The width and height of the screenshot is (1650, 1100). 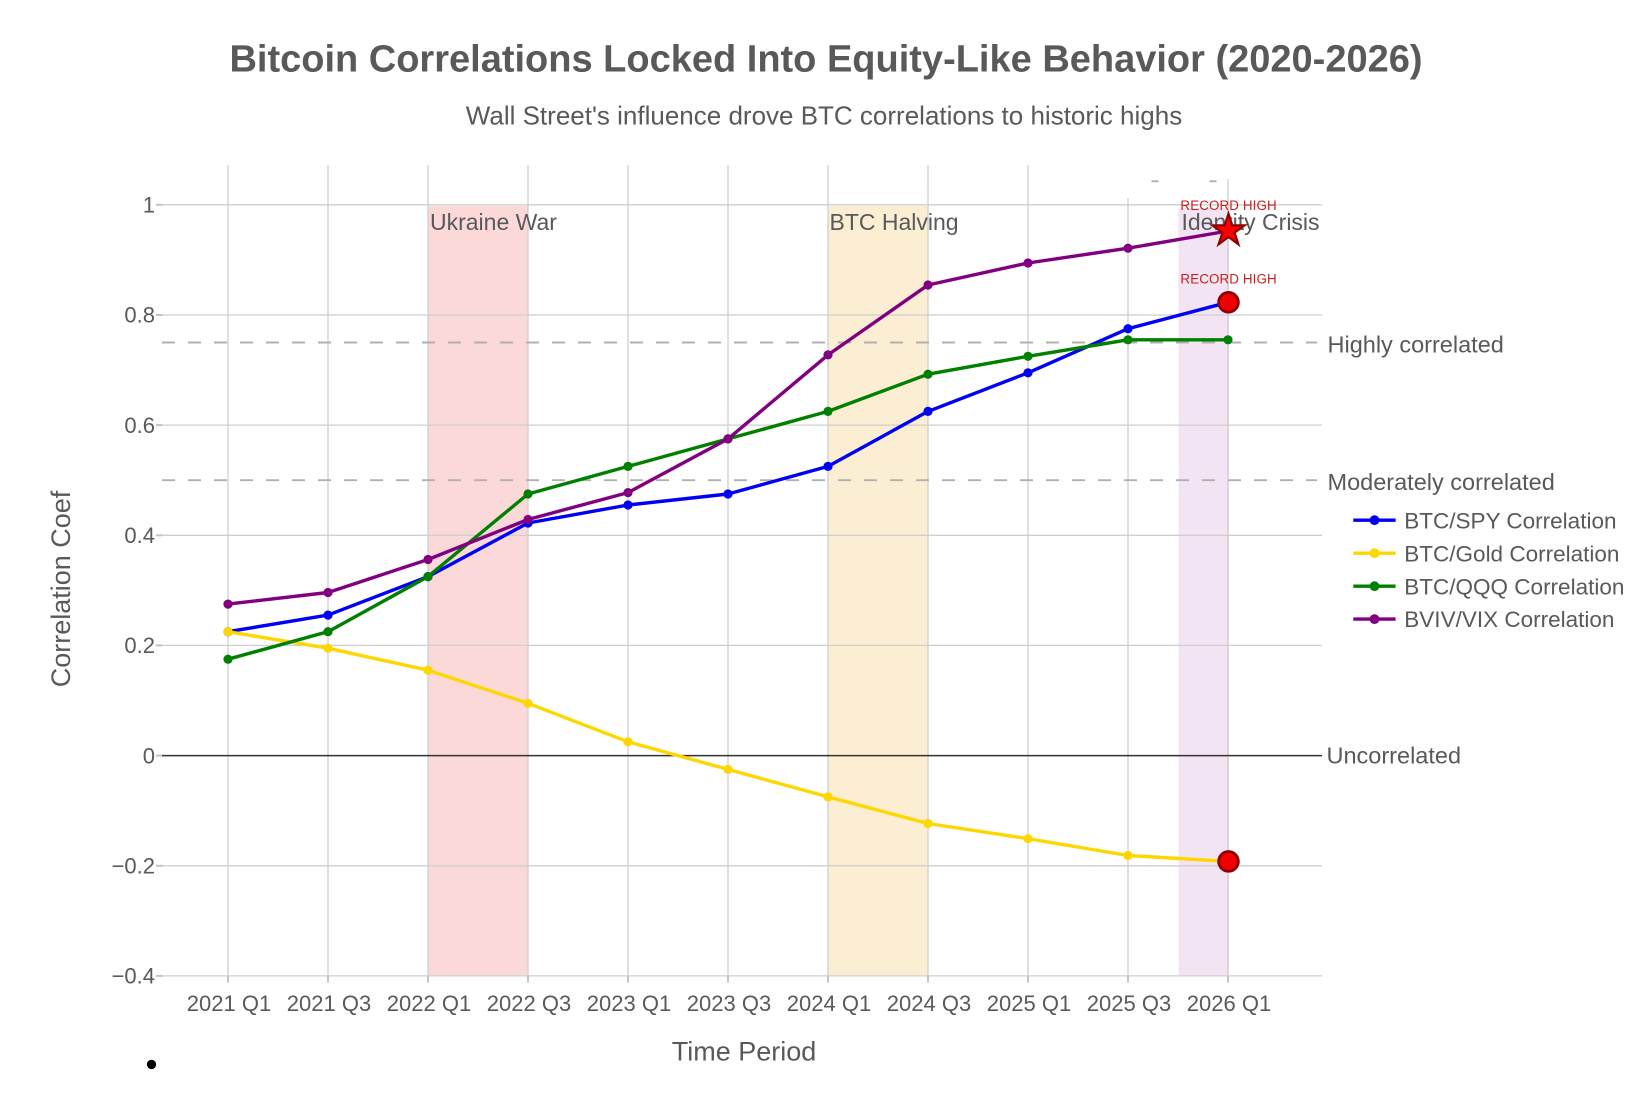 I want to click on svg-text: 2023 Q3, so click(x=729, y=1003).